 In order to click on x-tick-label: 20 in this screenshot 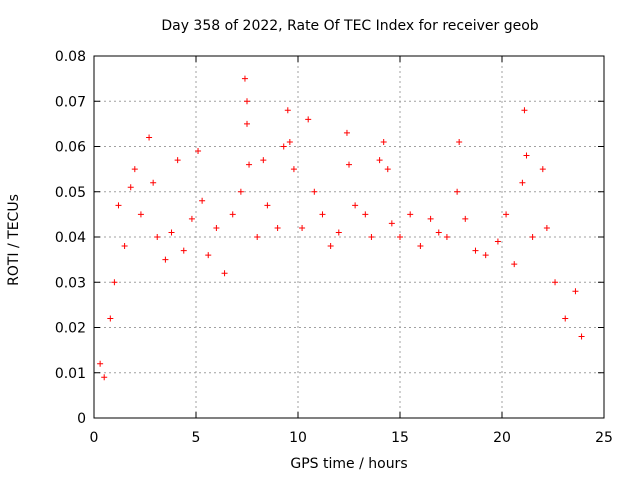, I will do `click(502, 438)`.